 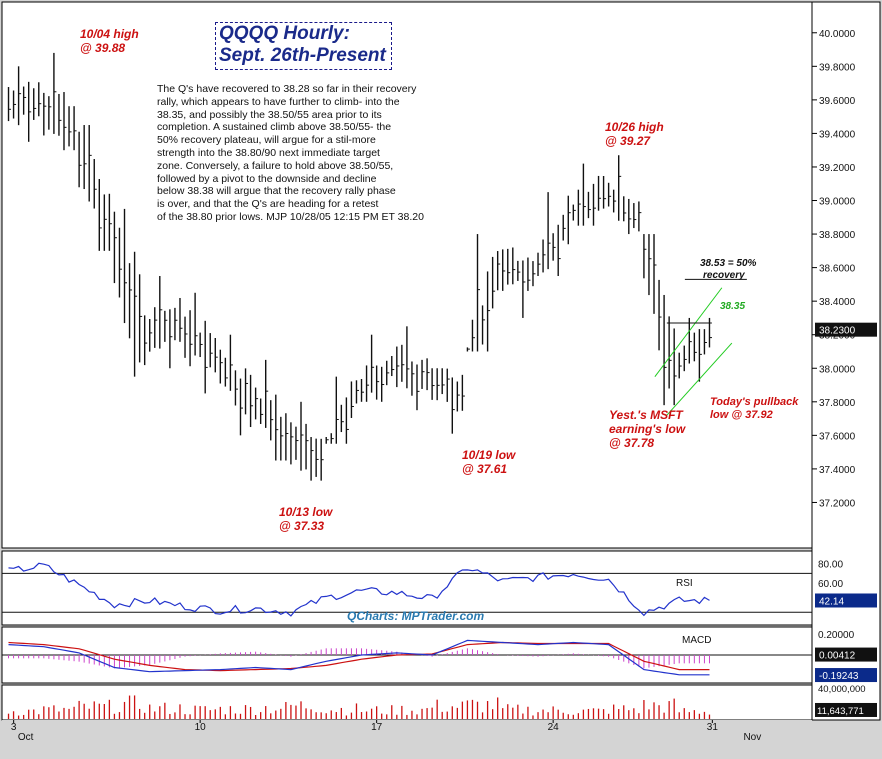 I want to click on annotation-line: earning's low, so click(x=647, y=429).